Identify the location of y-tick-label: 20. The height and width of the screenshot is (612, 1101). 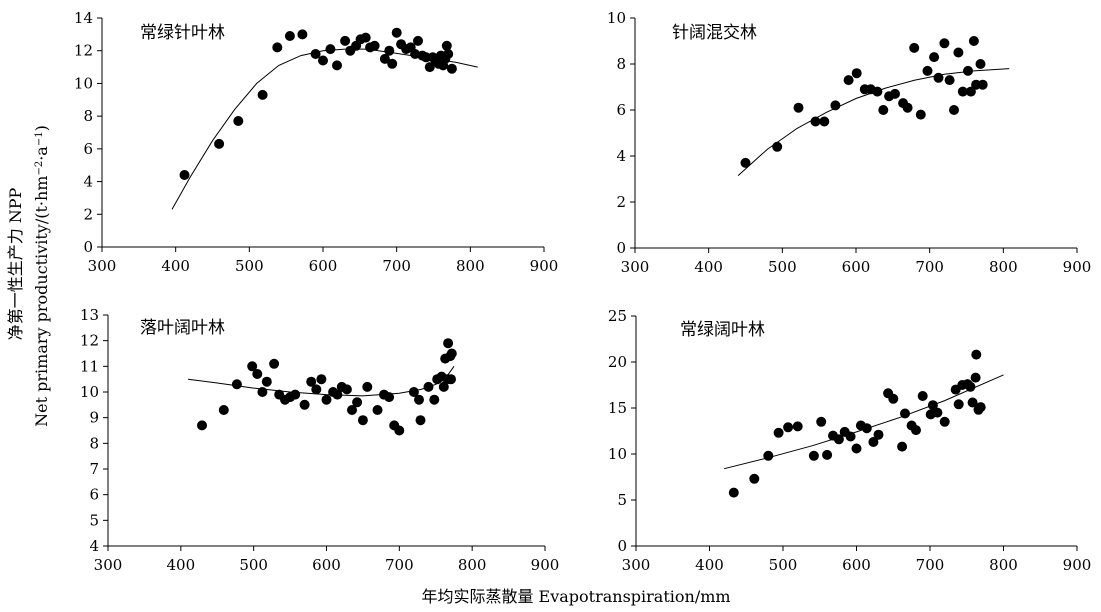
(617, 362).